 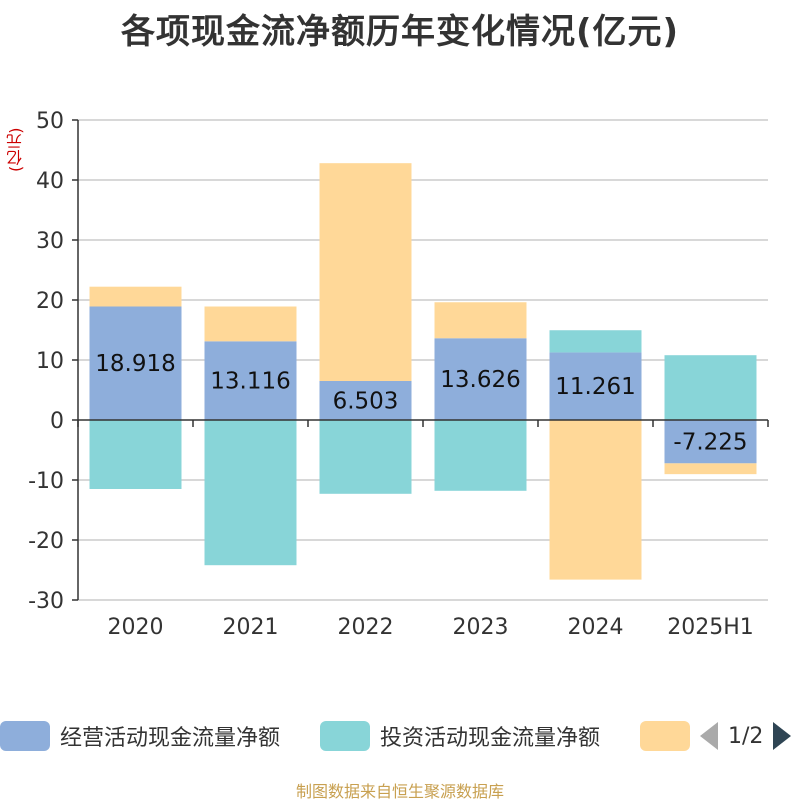 I want to click on x-tick-label: 2020, so click(x=136, y=627).